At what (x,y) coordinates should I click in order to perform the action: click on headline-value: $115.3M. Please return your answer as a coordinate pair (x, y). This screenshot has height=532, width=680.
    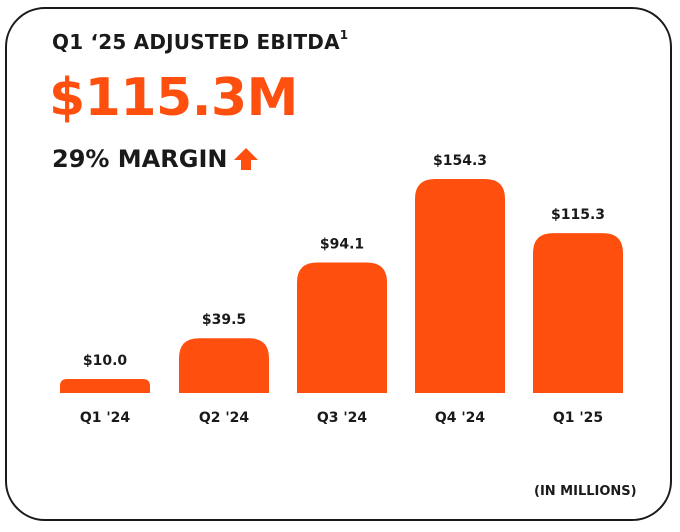
    Looking at the image, I should click on (173, 98).